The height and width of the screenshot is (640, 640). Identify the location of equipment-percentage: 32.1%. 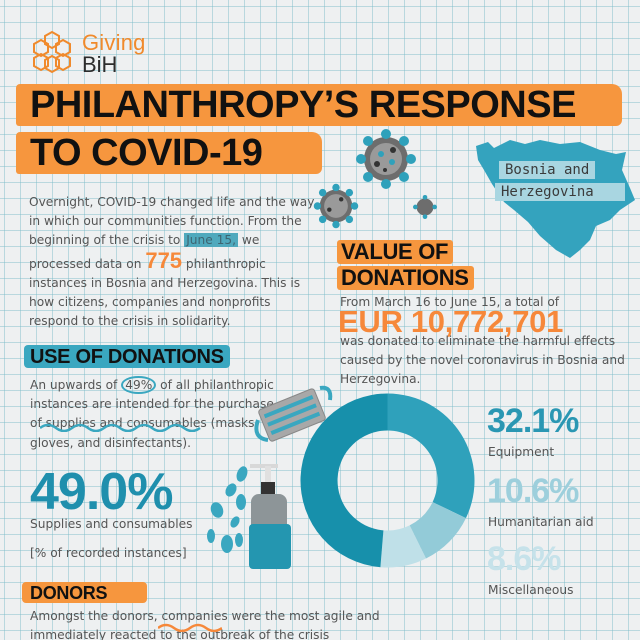
(533, 421).